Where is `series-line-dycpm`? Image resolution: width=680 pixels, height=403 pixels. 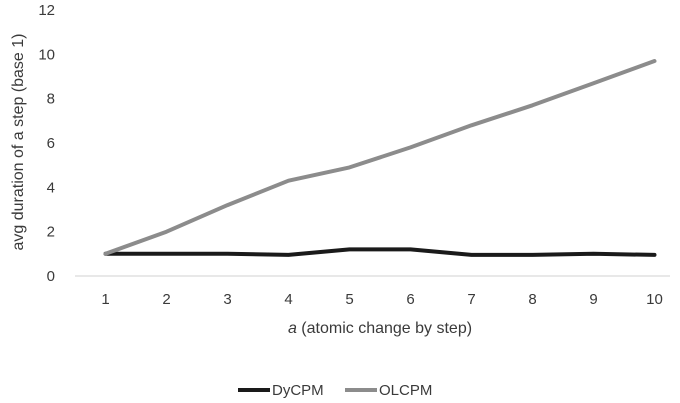 series-line-dycpm is located at coordinates (380, 252).